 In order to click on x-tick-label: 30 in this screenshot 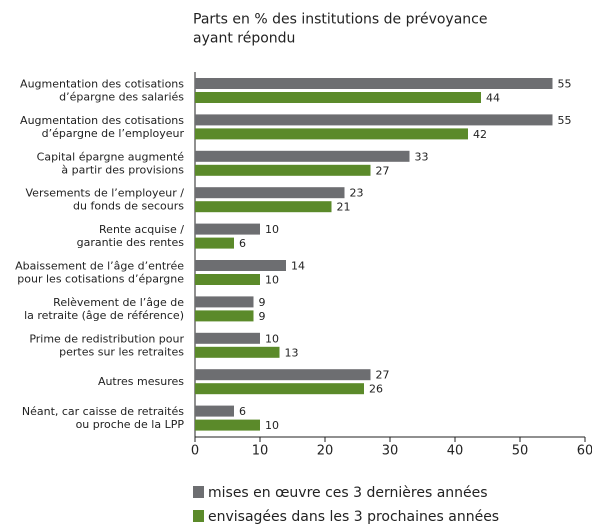, I will do `click(390, 451)`.